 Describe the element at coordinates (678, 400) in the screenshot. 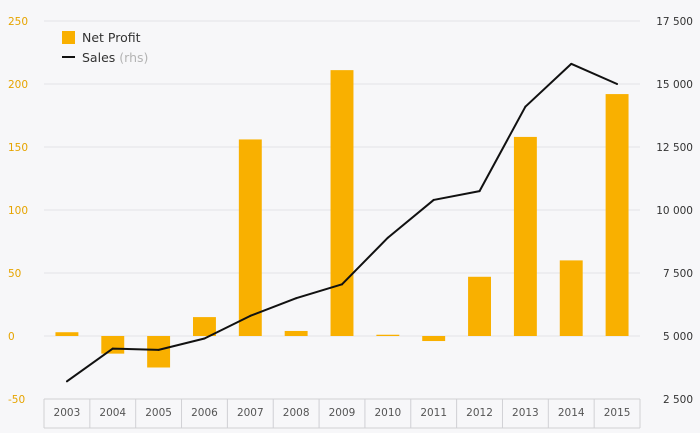

I see `y-right-tick-label: 2 500` at that location.